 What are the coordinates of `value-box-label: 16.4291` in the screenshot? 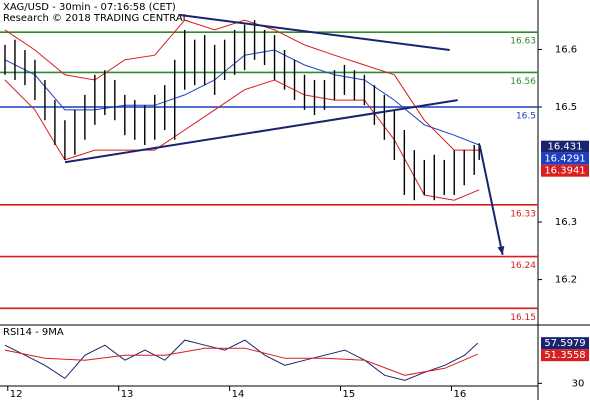 It's located at (564, 159).